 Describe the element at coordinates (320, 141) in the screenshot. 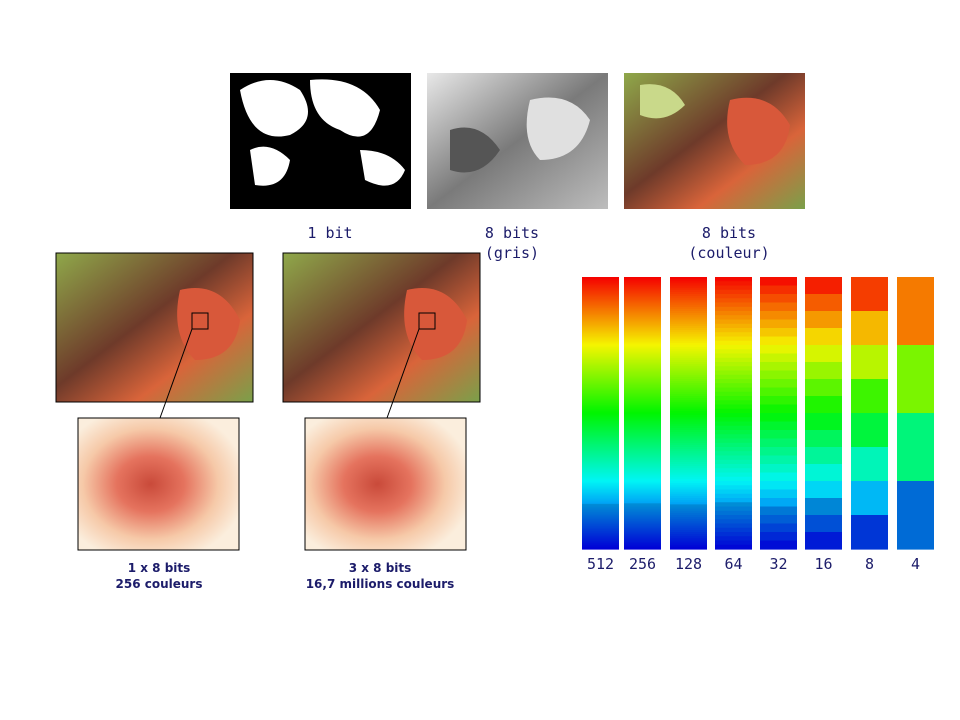

I see `image-1bit` at that location.